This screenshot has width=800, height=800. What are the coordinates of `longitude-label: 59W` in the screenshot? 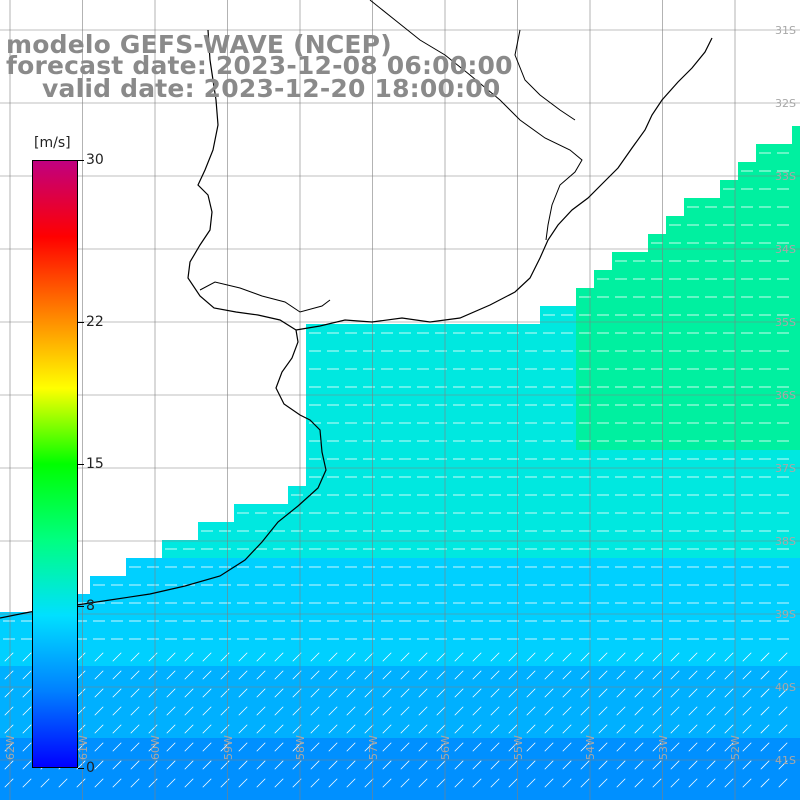 It's located at (228, 747).